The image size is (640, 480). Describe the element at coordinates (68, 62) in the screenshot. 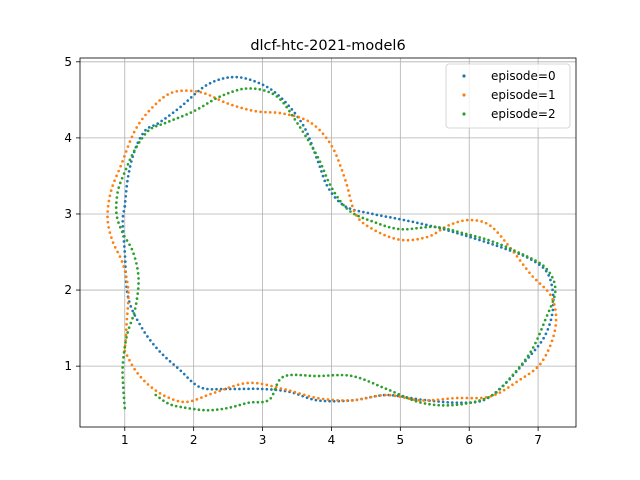

I see `y-tick-label: 5` at that location.